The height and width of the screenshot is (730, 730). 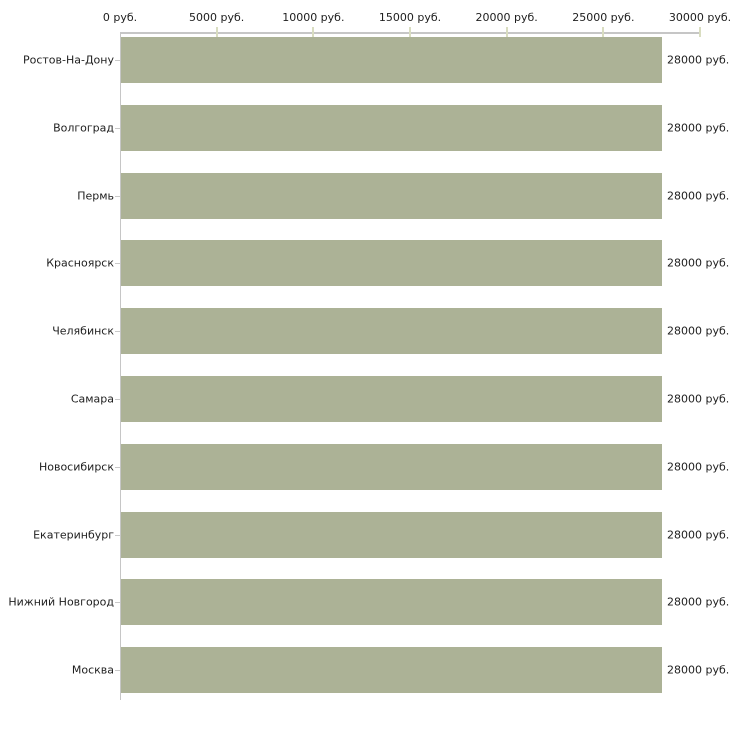 I want to click on category-label: Ростов-На-Дону, so click(x=68, y=60).